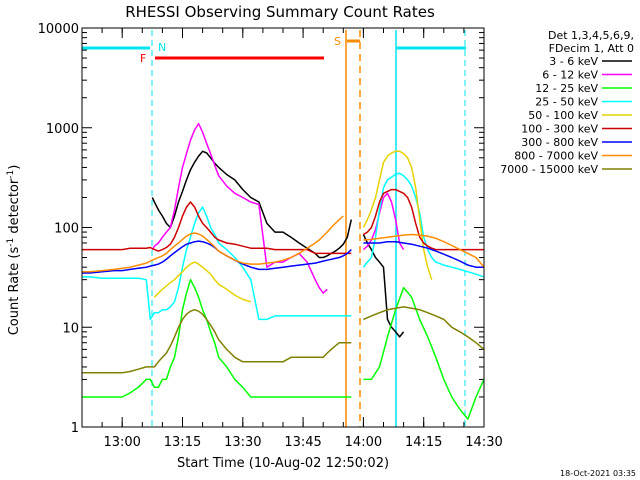  What do you see at coordinates (591, 48) in the screenshot?
I see `legend-header: FDecim 1, Att 0` at bounding box center [591, 48].